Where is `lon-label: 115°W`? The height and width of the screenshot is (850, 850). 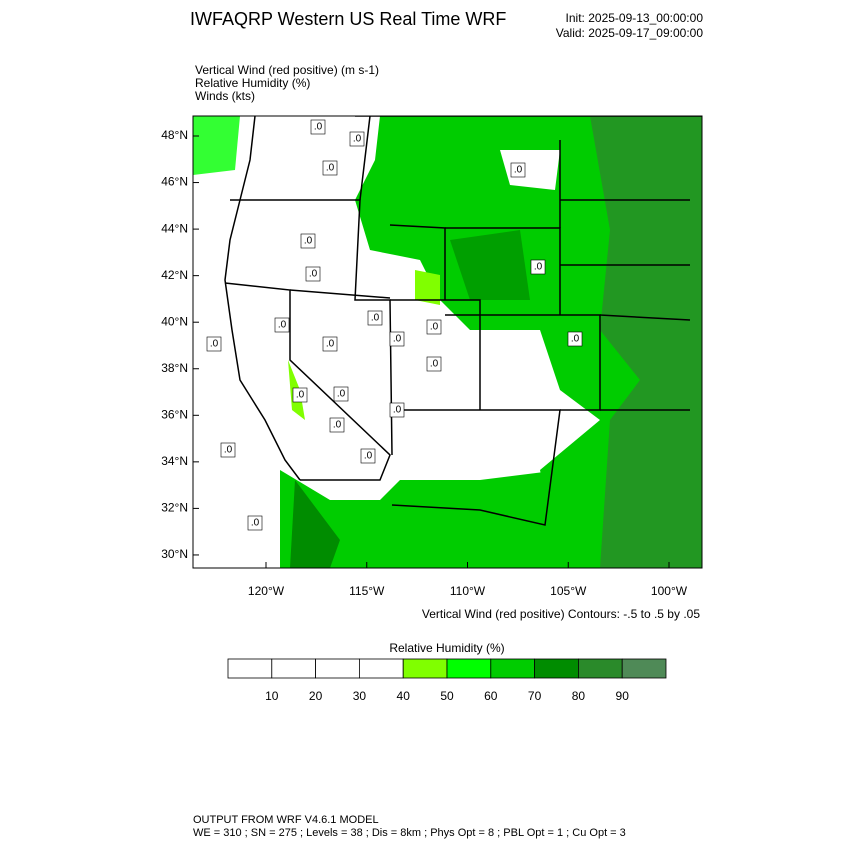 lon-label: 115°W is located at coordinates (367, 591).